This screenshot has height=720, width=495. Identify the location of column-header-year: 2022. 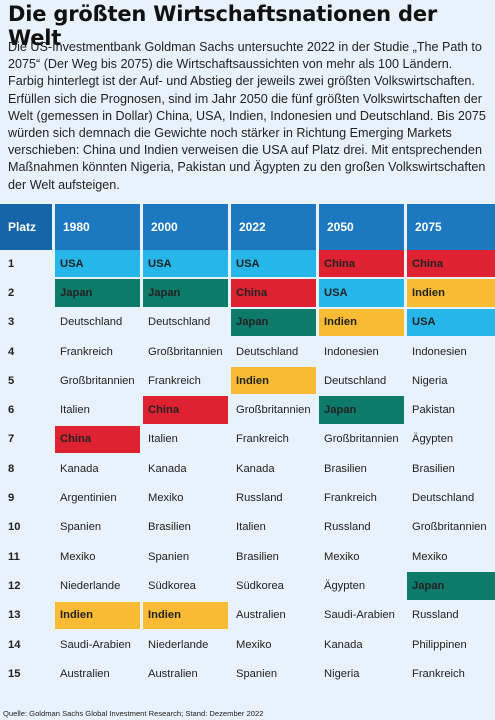
(275, 227).